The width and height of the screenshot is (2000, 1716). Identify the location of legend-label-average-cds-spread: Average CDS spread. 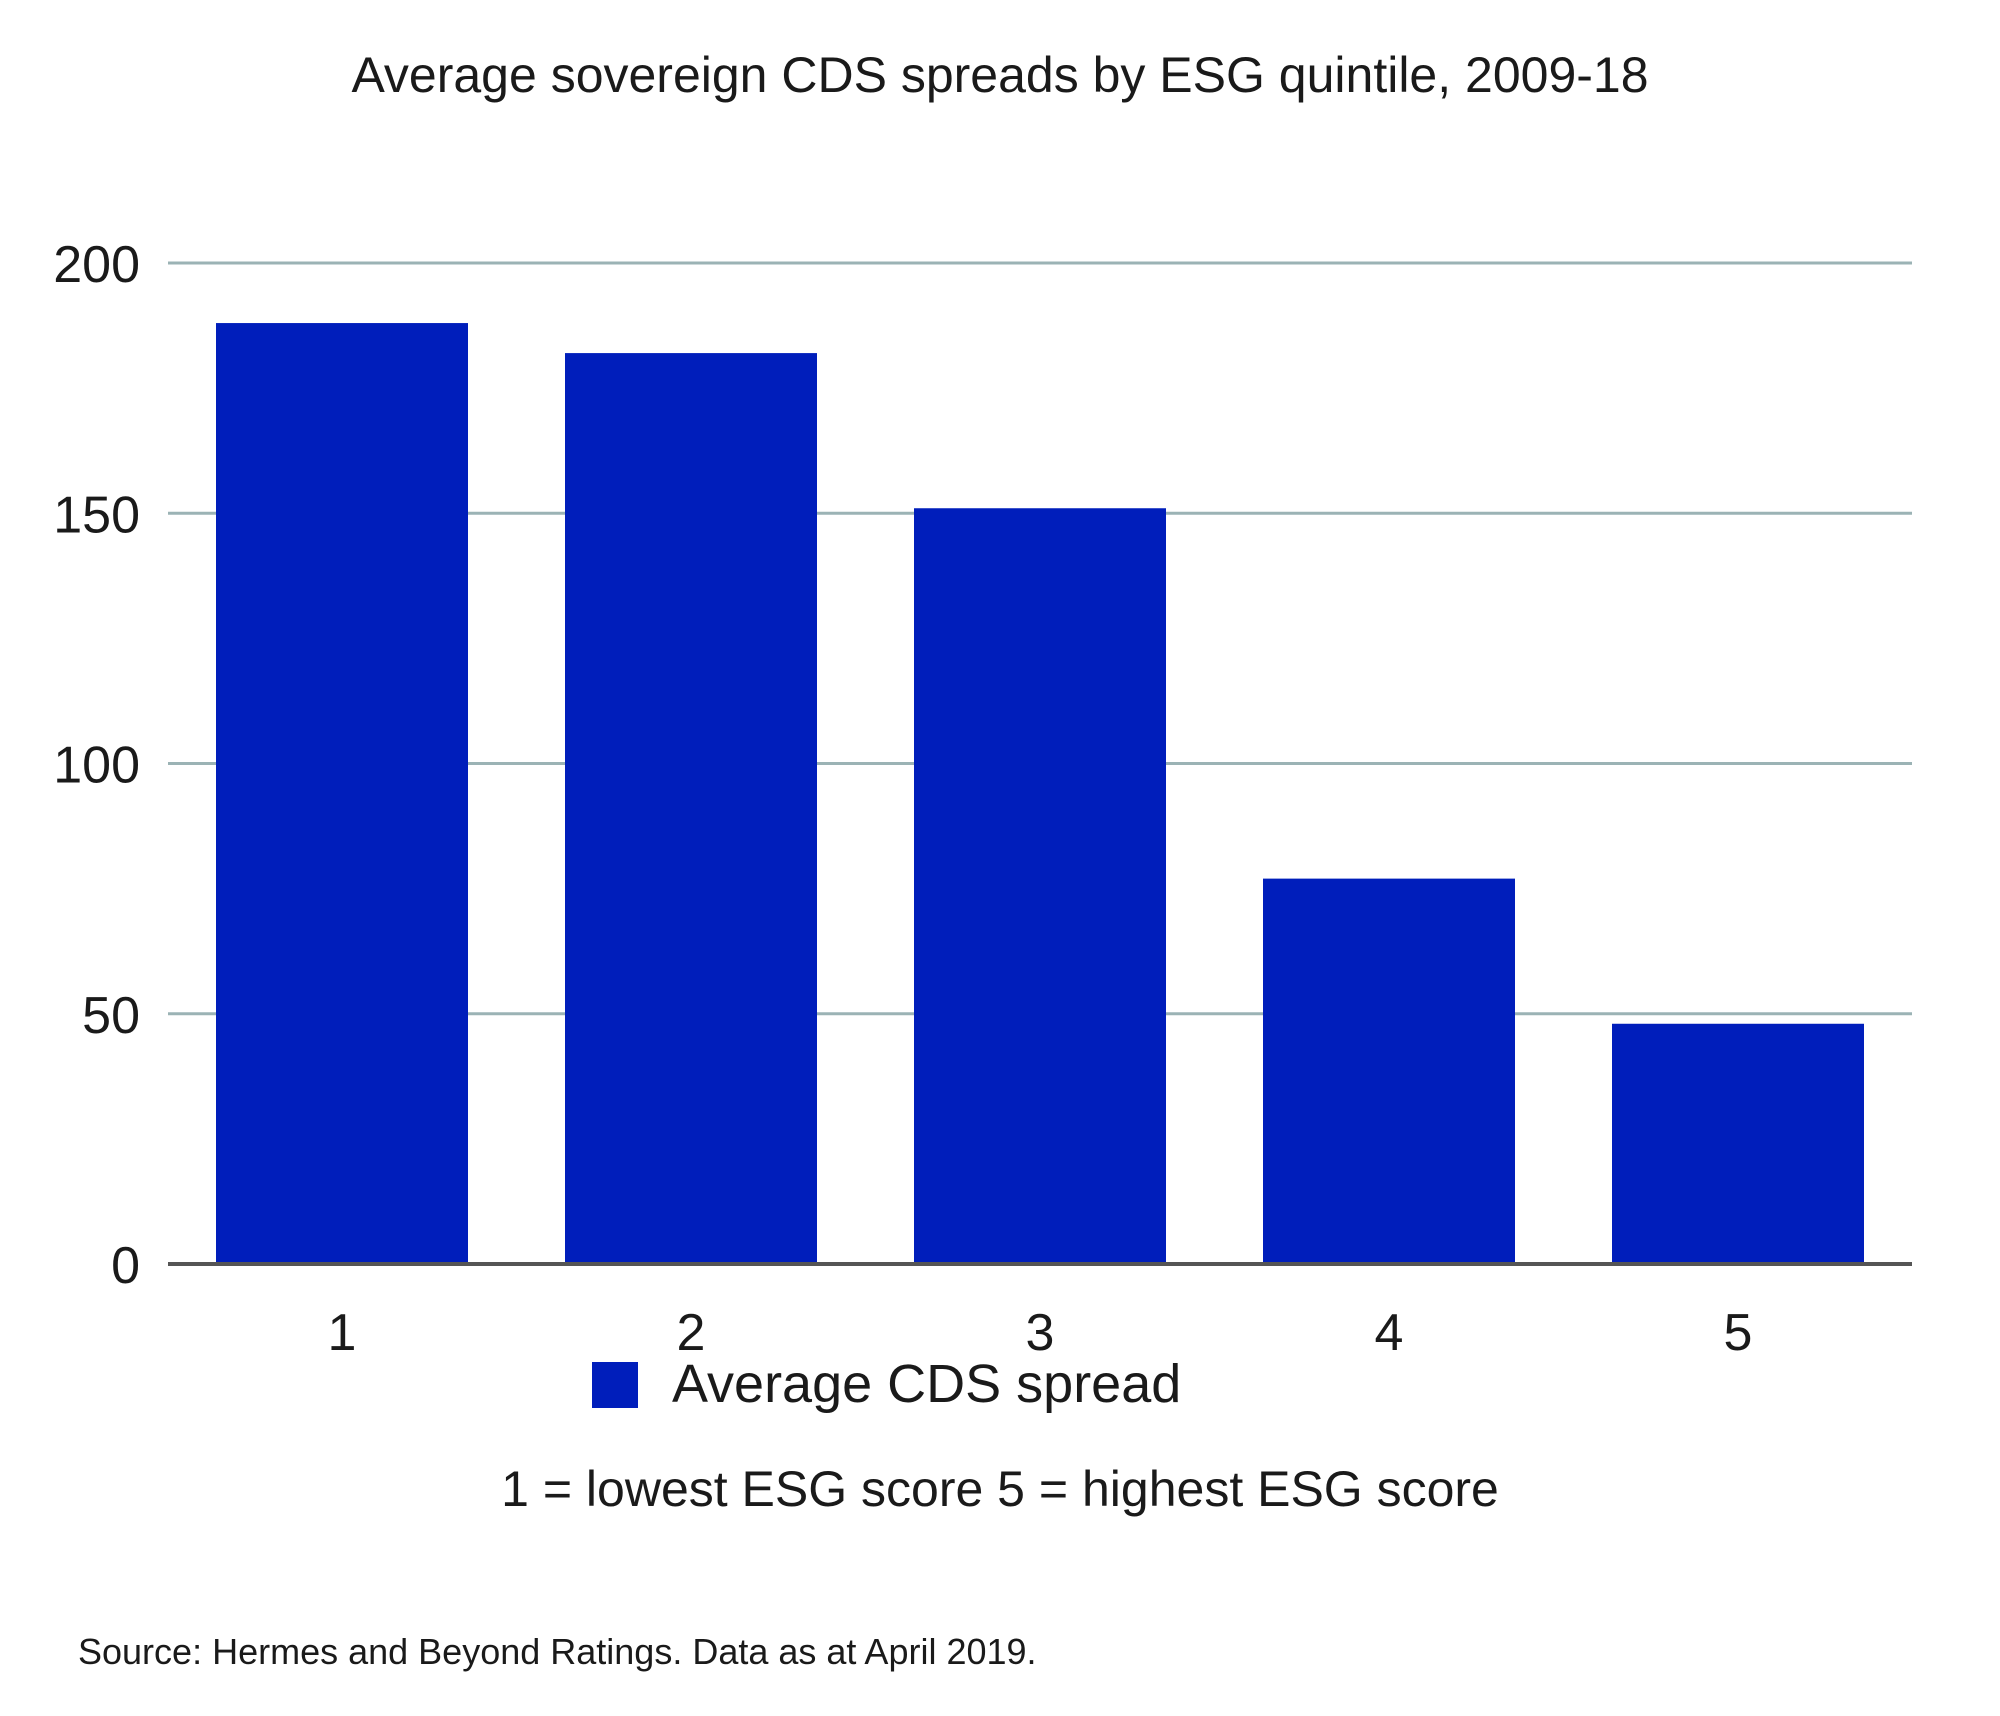
(926, 1384).